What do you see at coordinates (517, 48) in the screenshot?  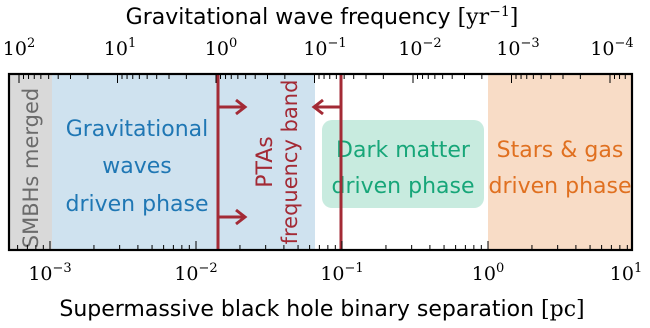 I see `top-tick-label: 10⁻³` at bounding box center [517, 48].